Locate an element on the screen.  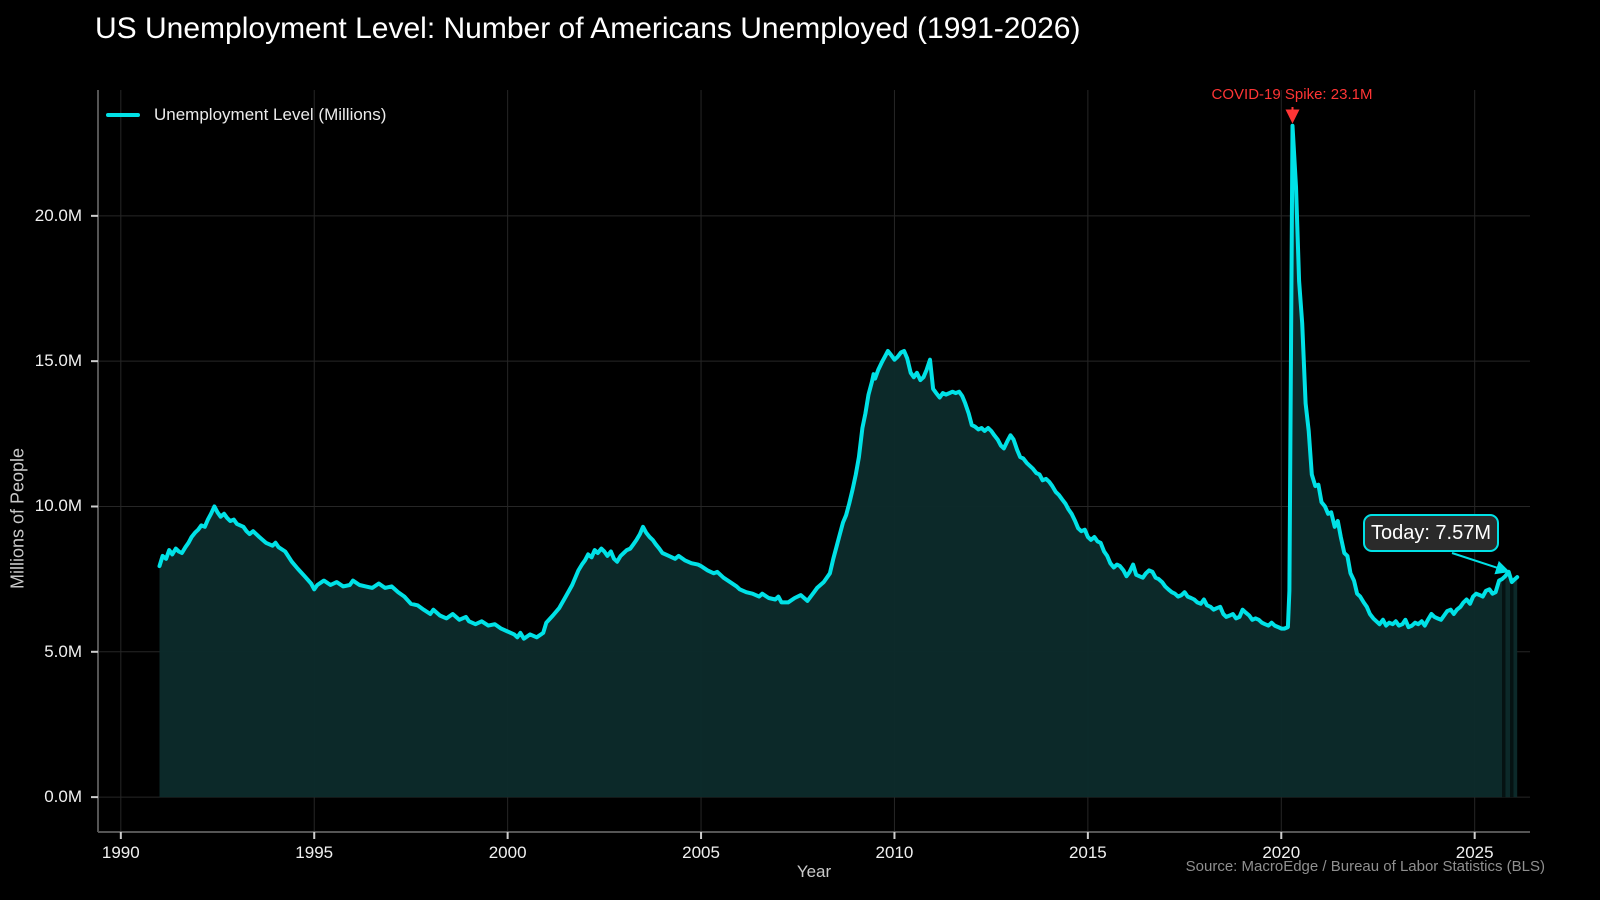
y-tick-label-5.0M: 5.0M is located at coordinates (63, 651).